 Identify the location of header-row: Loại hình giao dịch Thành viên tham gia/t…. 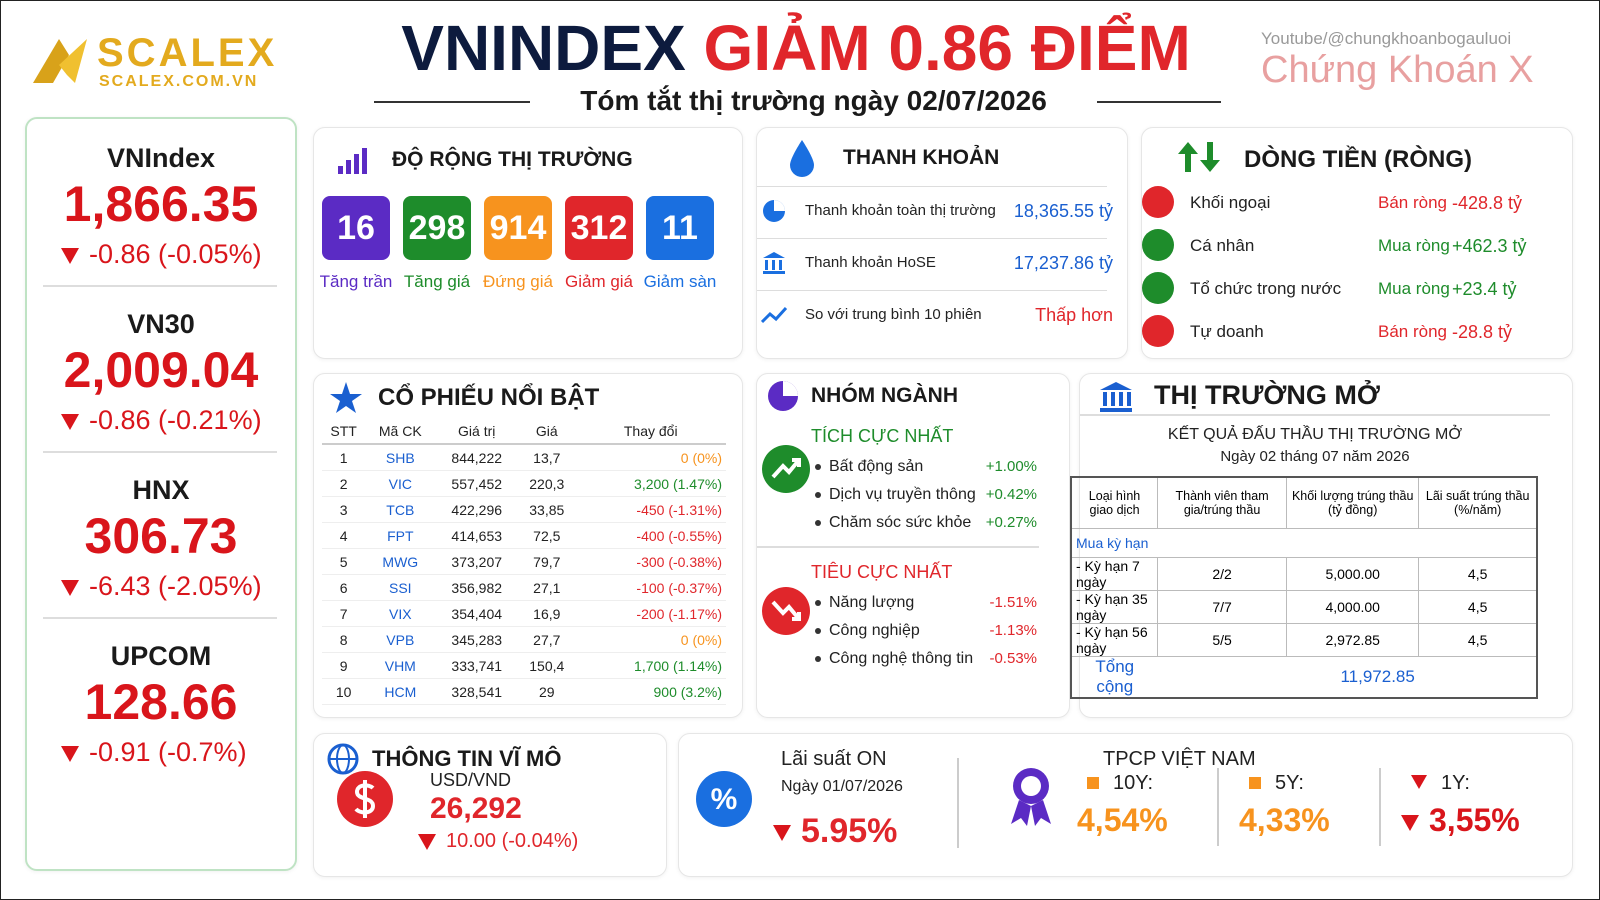
(1304, 502).